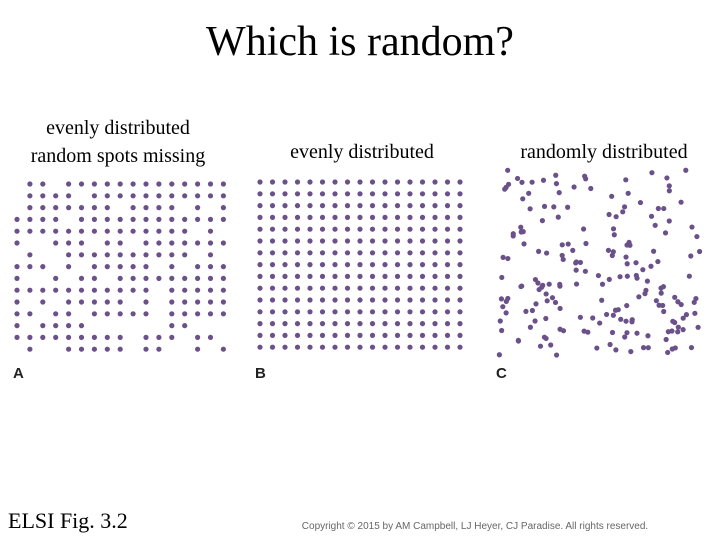 This screenshot has height=540, width=720. What do you see at coordinates (603, 152) in the screenshot?
I see `panel-caption: randomly distributed` at bounding box center [603, 152].